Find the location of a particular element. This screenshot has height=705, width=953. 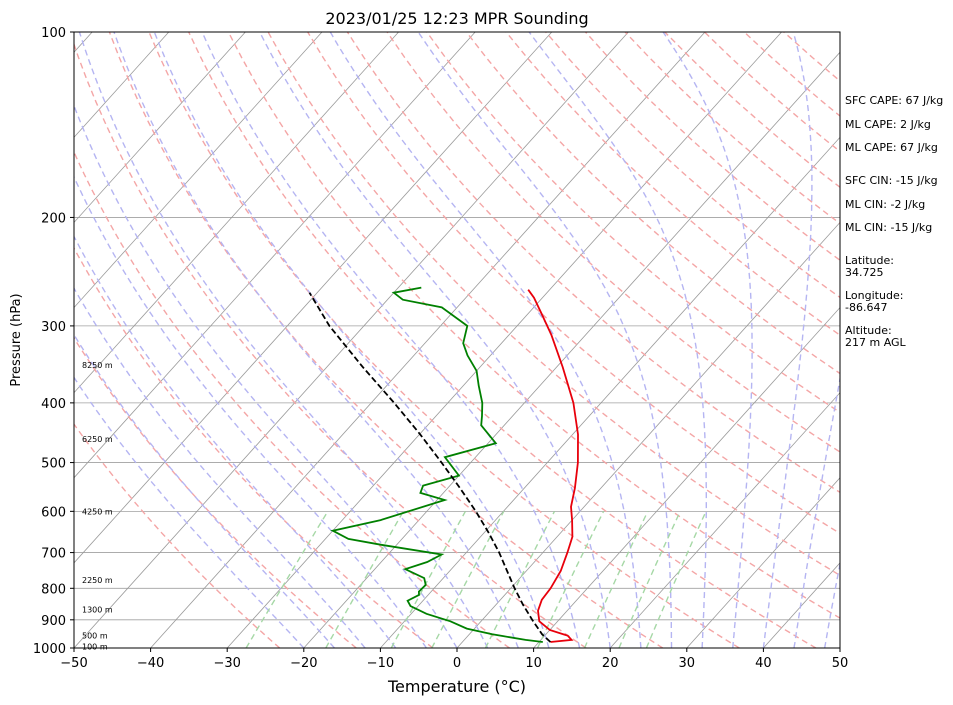

y-tick-label: 700 is located at coordinates (53, 554).